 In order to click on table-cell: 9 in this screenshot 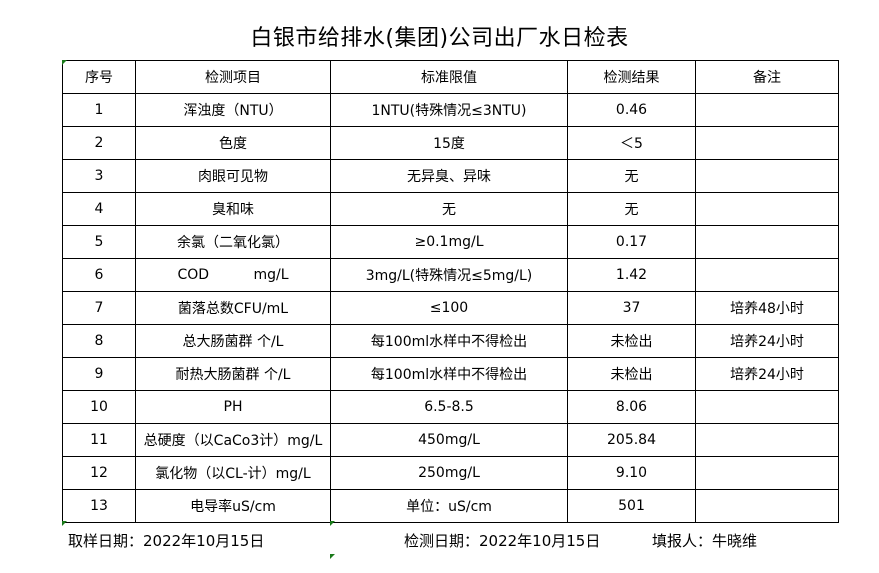, I will do `click(99, 374)`.